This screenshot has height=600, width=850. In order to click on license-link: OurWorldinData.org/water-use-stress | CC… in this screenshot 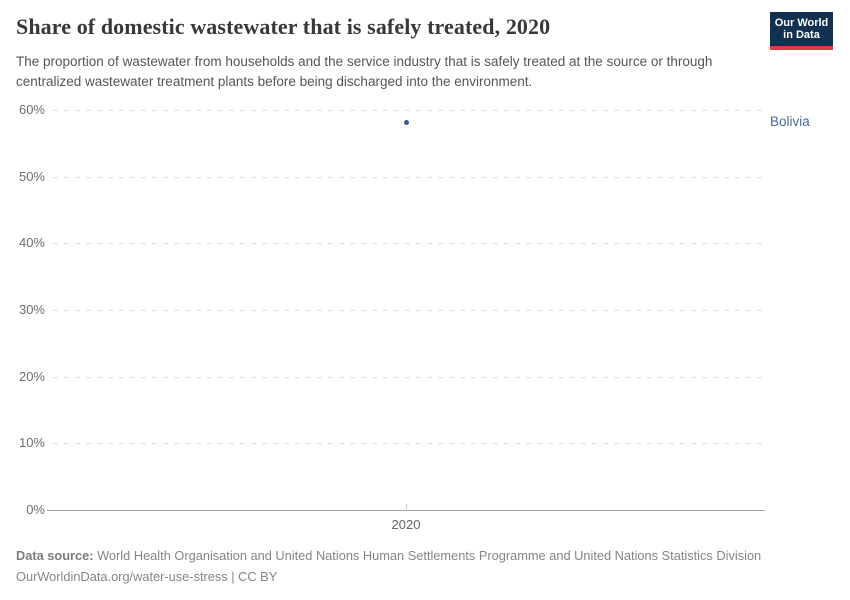, I will do `click(147, 576)`.